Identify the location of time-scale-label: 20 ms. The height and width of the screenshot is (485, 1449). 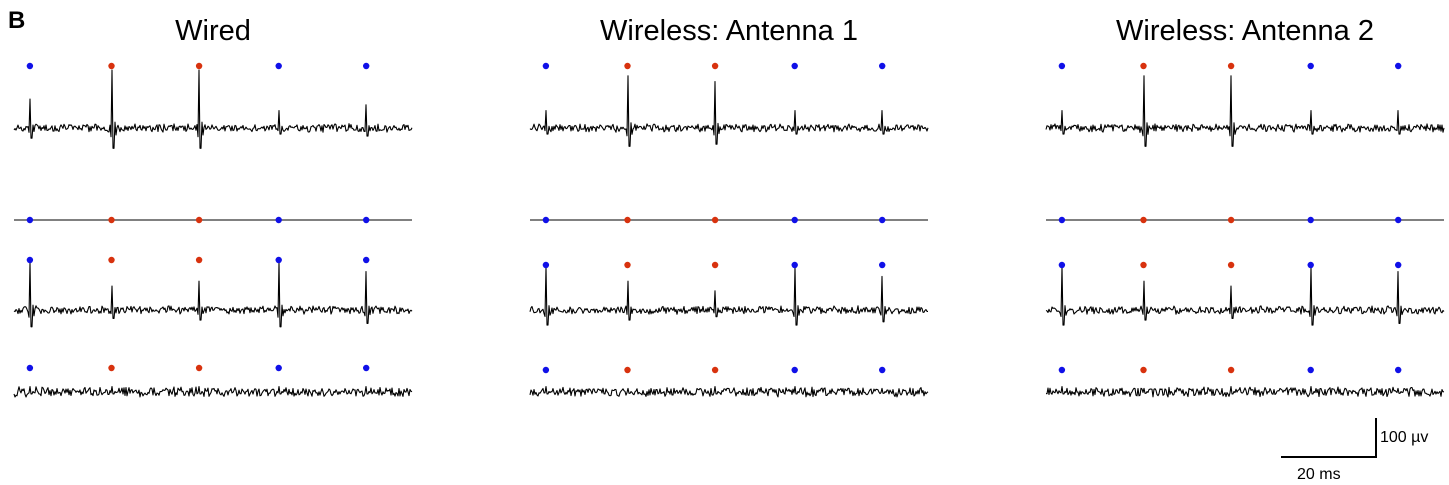
(1319, 474).